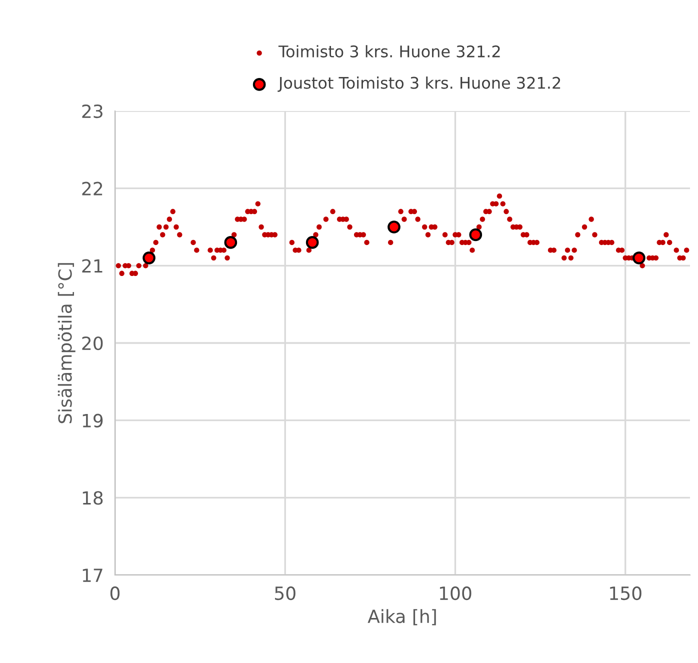 Image resolution: width=698 pixels, height=663 pixels. Describe the element at coordinates (92, 421) in the screenshot. I see `y-tick-label: 19` at that location.